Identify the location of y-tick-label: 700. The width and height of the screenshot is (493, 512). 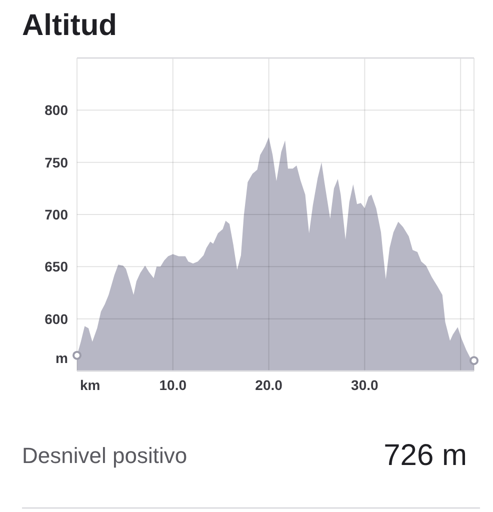
(56, 214).